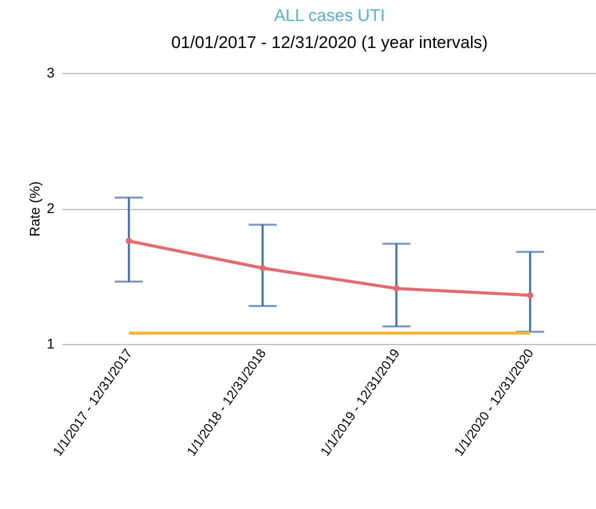 The image size is (596, 509). Describe the element at coordinates (50, 344) in the screenshot. I see `y-tick-label: 1` at that location.